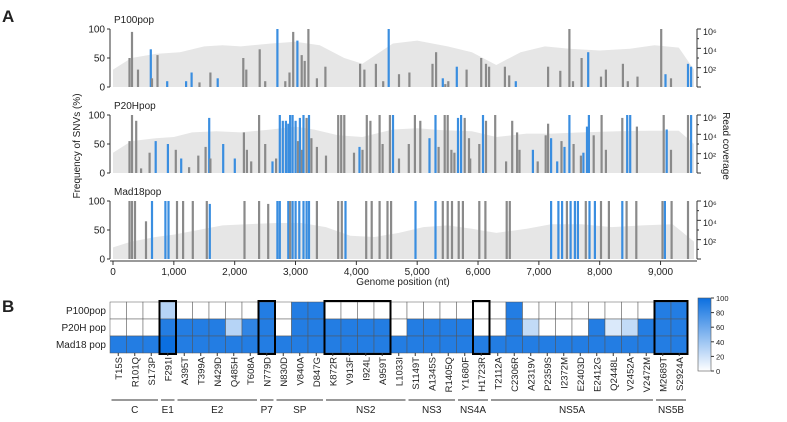  What do you see at coordinates (86, 311) in the screenshot?
I see `heatmap-row-label: P100pop` at bounding box center [86, 311].